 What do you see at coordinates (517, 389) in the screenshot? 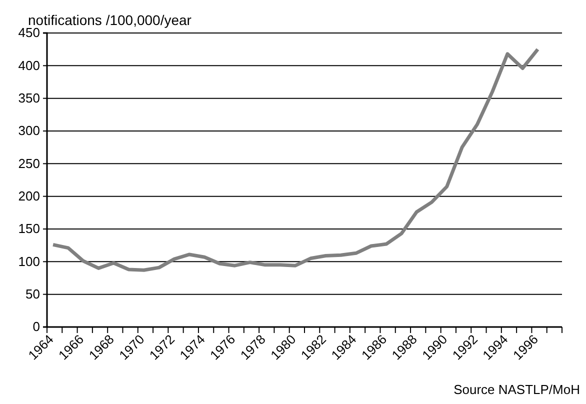
I see `source-note: Source NASTLP/MoH` at bounding box center [517, 389].